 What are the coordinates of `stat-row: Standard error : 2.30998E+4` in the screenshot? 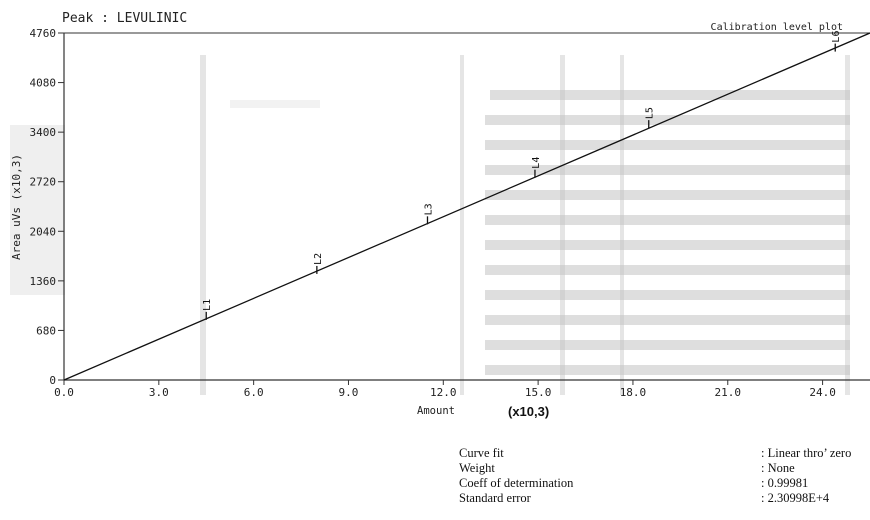 It's located at (664, 498).